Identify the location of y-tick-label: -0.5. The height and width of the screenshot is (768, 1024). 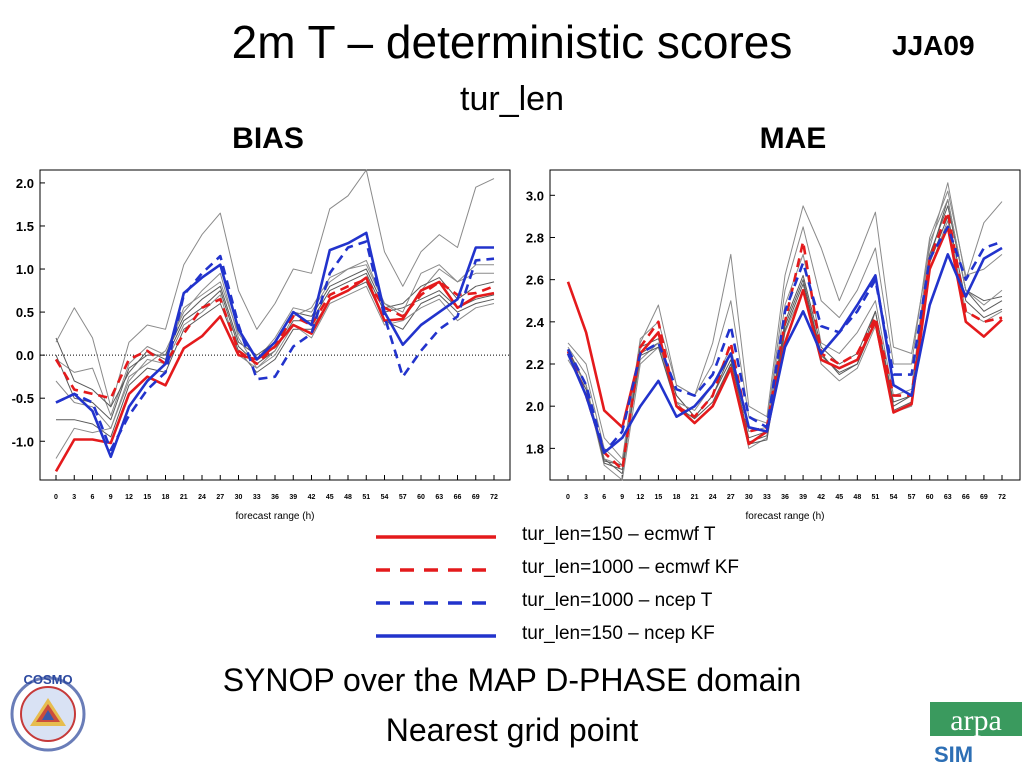
(23, 398).